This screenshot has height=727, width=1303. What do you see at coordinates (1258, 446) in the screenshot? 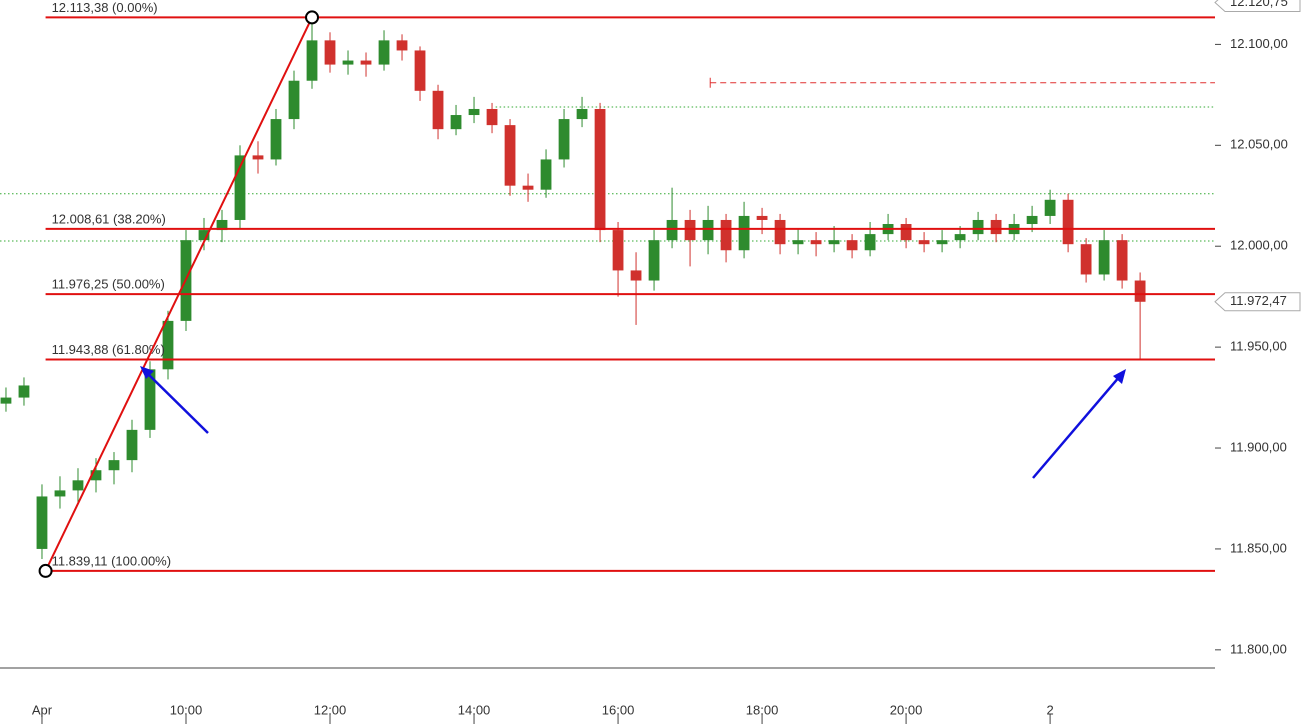
I see `y-tick-label: 11.900,00` at bounding box center [1258, 446].